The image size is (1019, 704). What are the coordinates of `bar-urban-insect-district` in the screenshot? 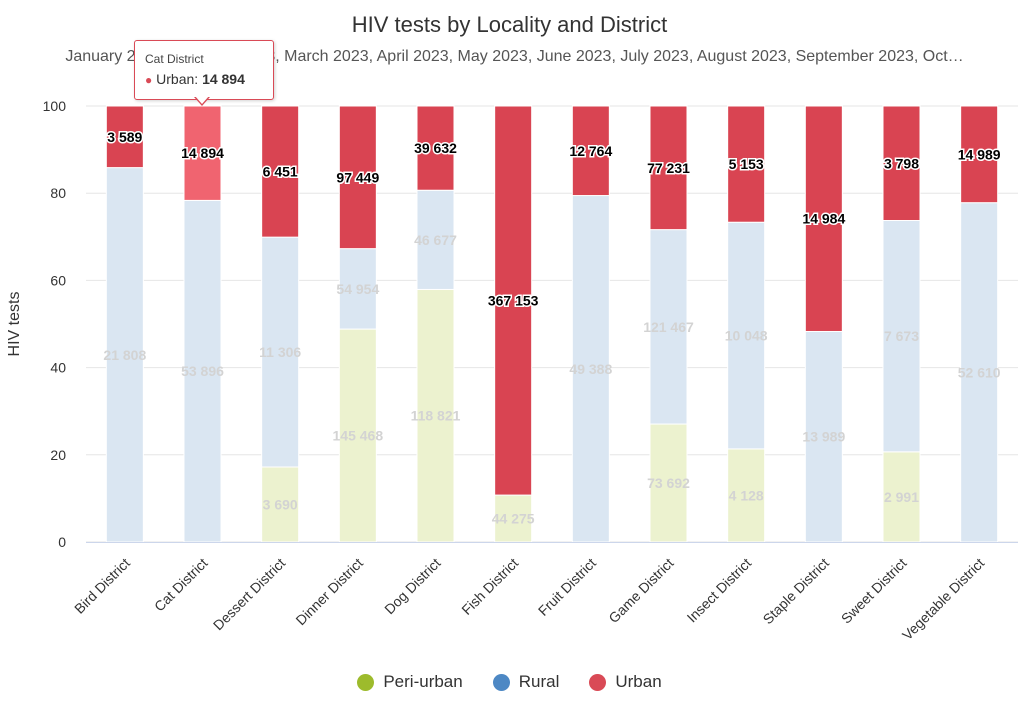 It's located at (746, 164).